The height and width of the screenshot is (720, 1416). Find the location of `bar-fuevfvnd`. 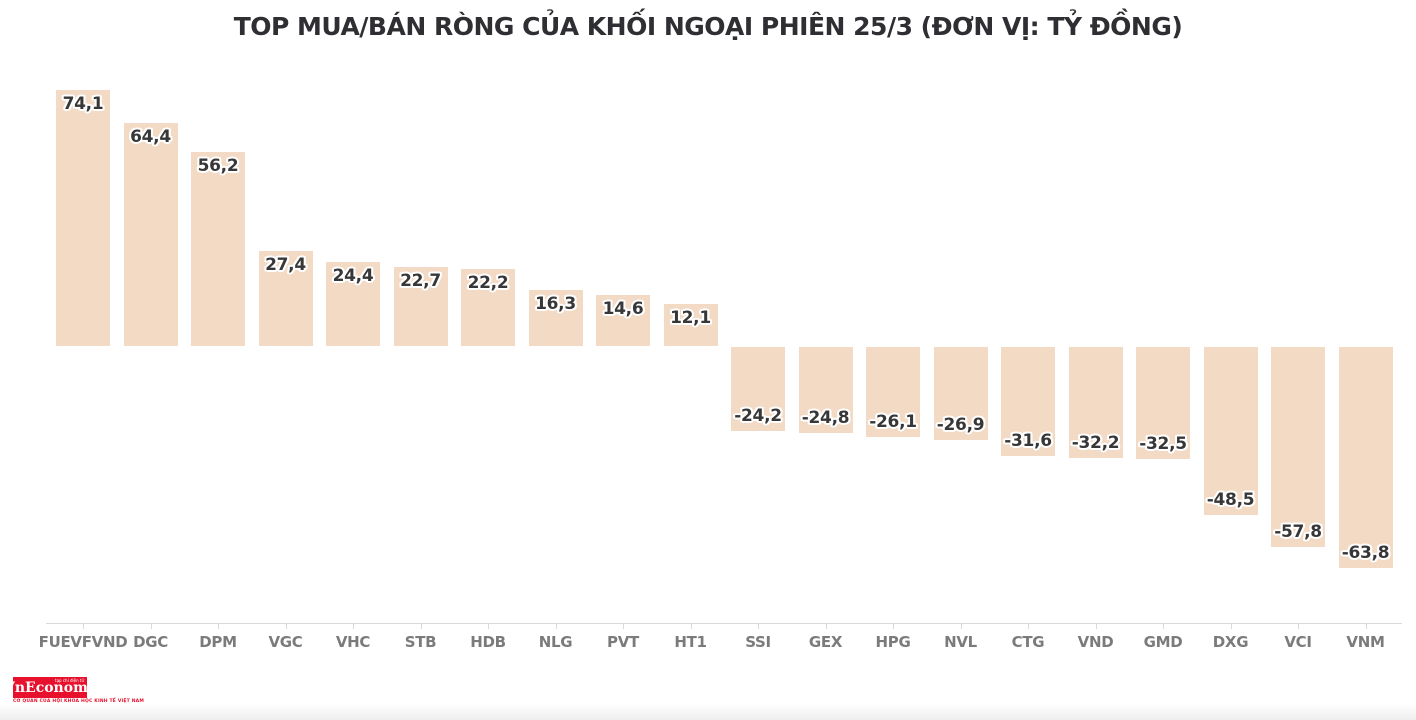

bar-fuevfvnd is located at coordinates (83, 217).